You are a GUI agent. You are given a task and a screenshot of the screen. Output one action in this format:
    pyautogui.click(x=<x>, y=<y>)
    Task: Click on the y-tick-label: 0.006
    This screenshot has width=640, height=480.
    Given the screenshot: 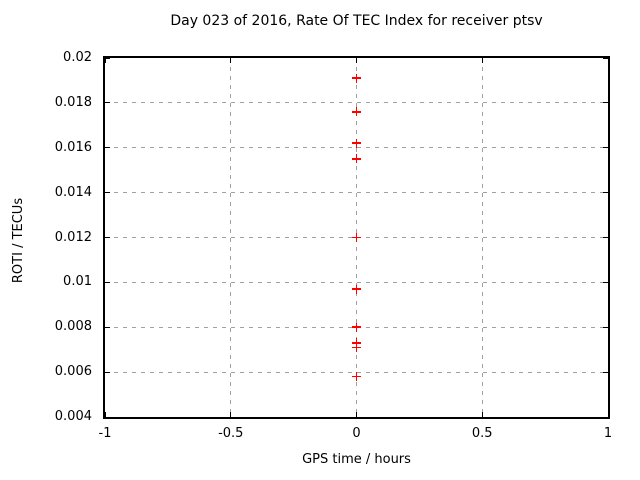 What is the action you would take?
    pyautogui.click(x=73, y=372)
    